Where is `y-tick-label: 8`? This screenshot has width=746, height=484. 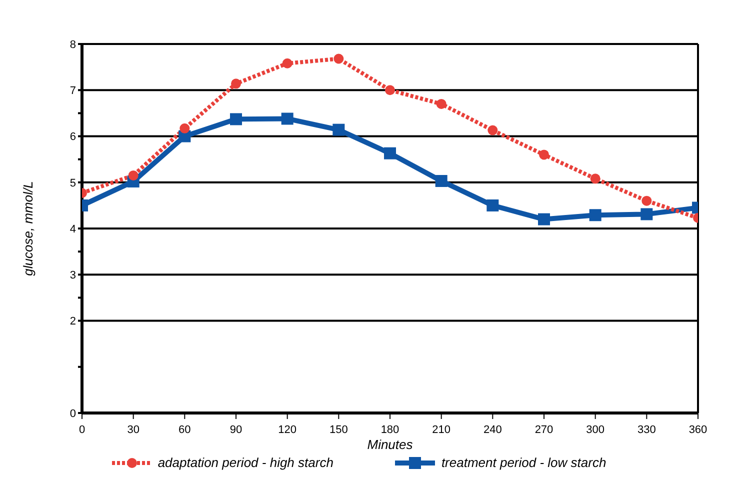 y-tick-label: 8 is located at coordinates (73, 44).